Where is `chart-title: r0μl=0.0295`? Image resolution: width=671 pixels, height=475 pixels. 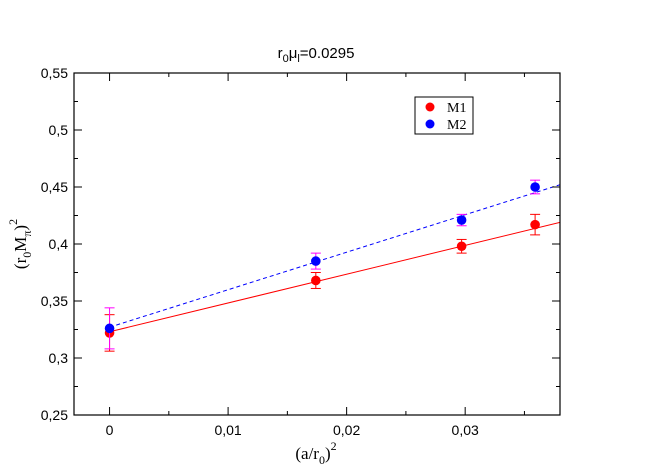
chart-title: r0μl=0.0295 is located at coordinates (316, 55).